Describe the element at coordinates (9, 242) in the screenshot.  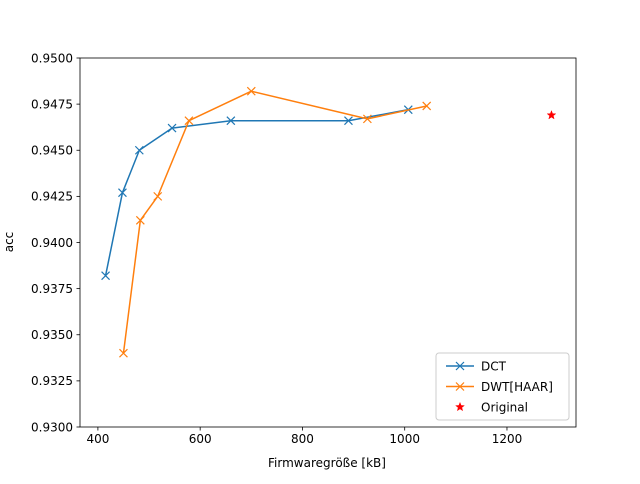
I see `y-axis-label: acc` at that location.